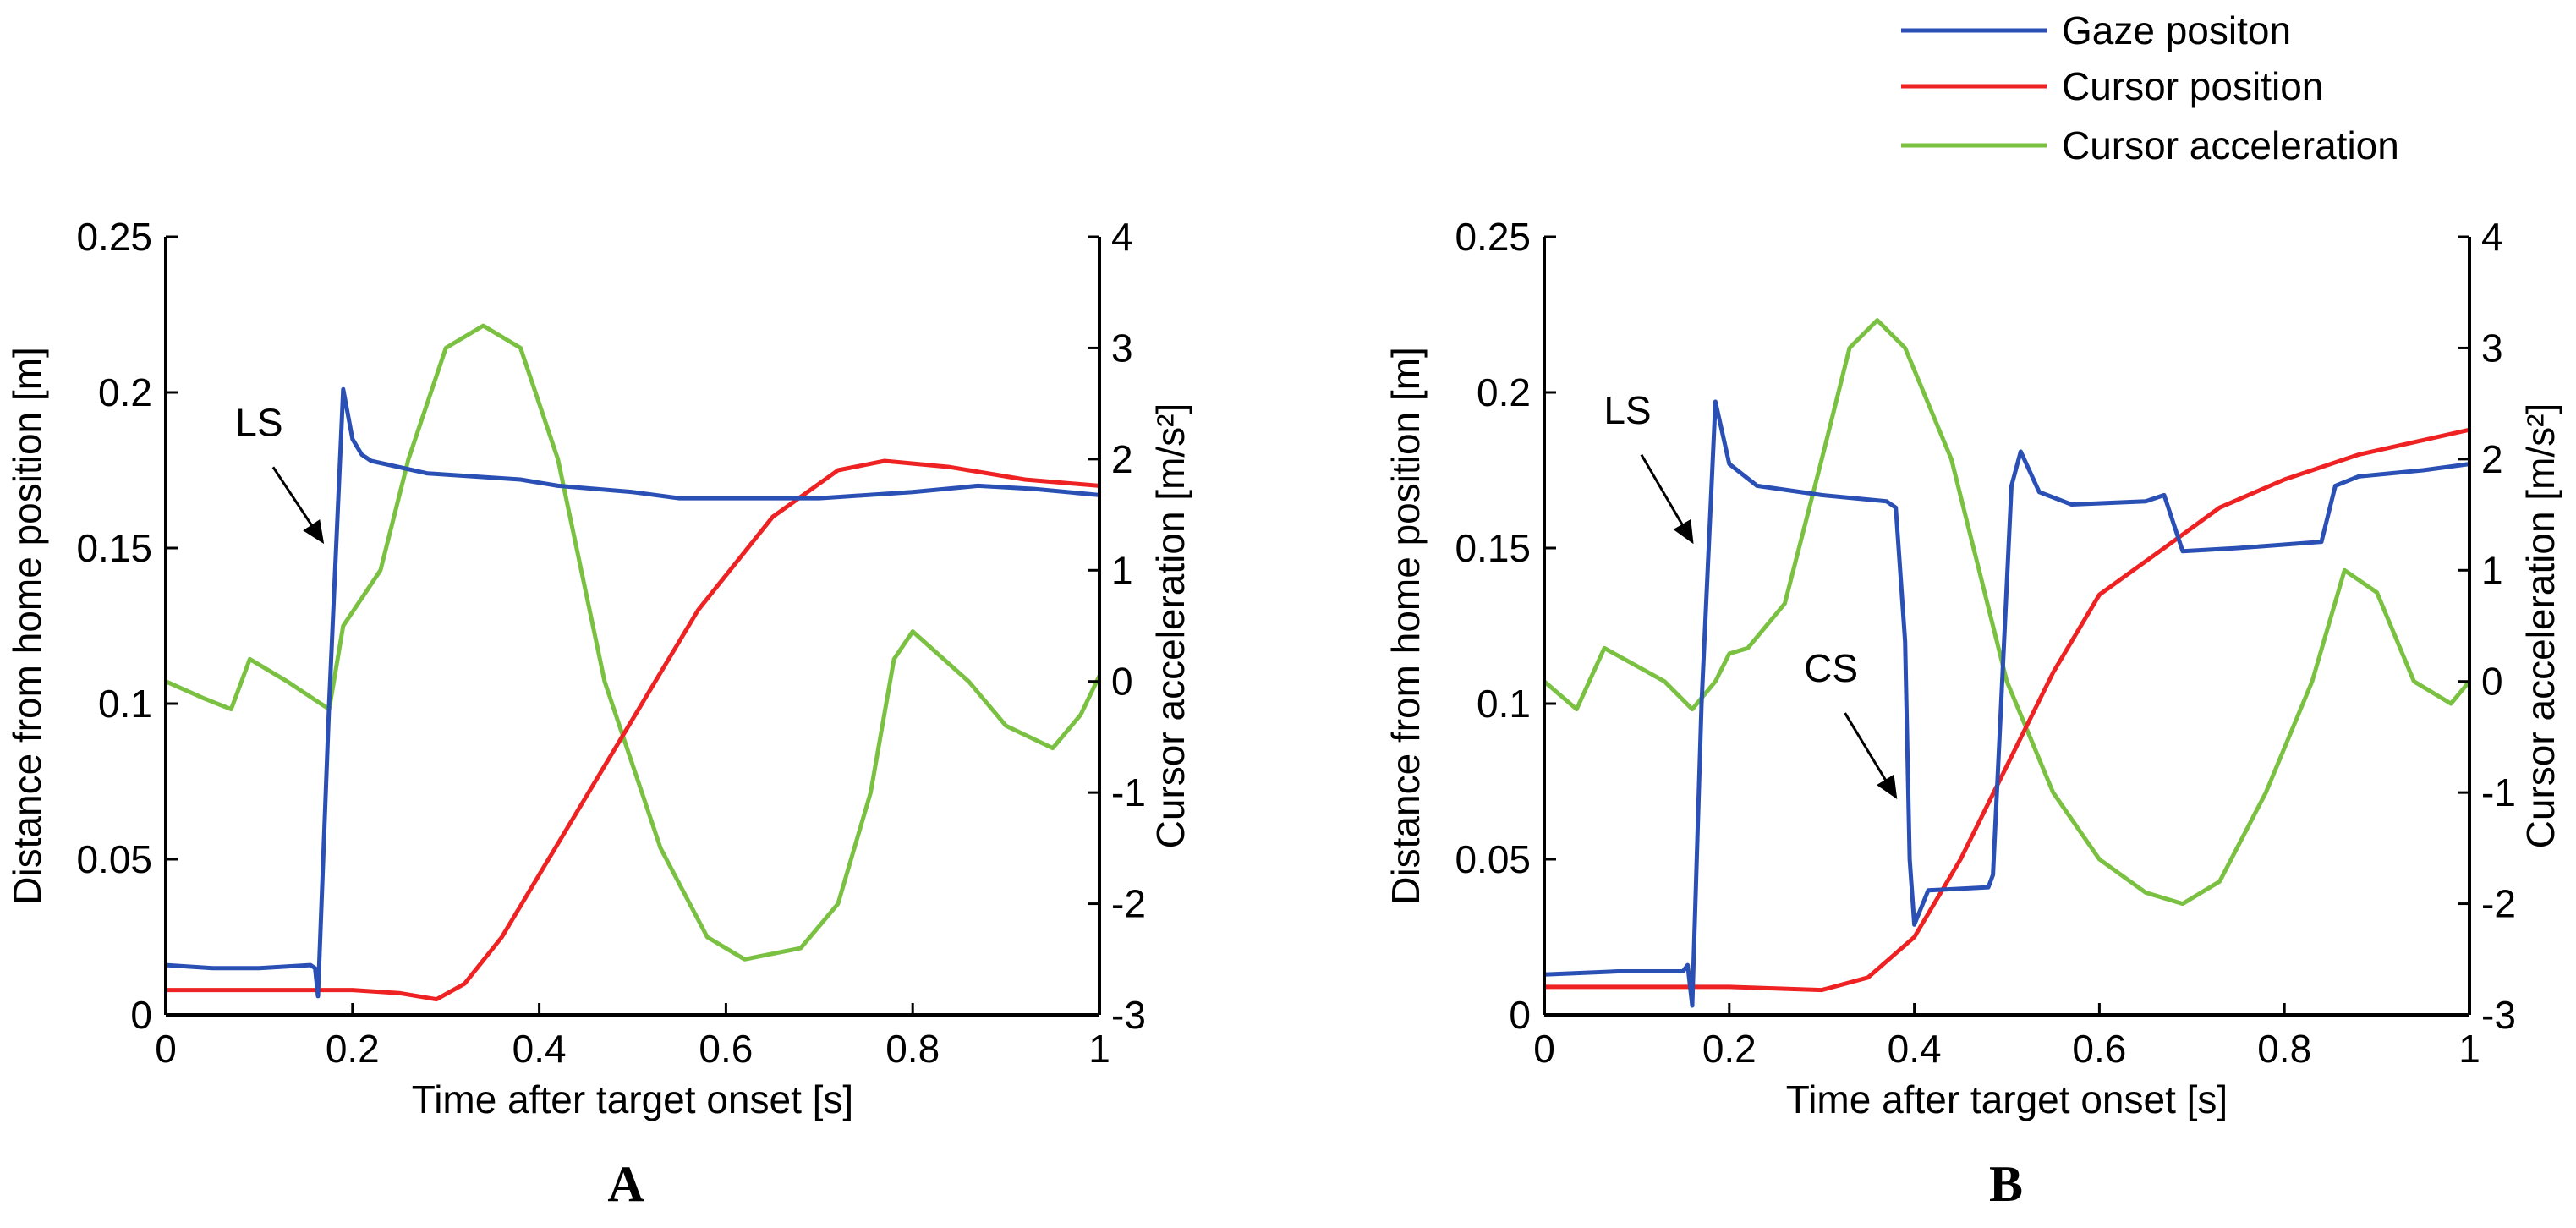  What do you see at coordinates (625, 1184) in the screenshot?
I see `panel-label: A` at bounding box center [625, 1184].